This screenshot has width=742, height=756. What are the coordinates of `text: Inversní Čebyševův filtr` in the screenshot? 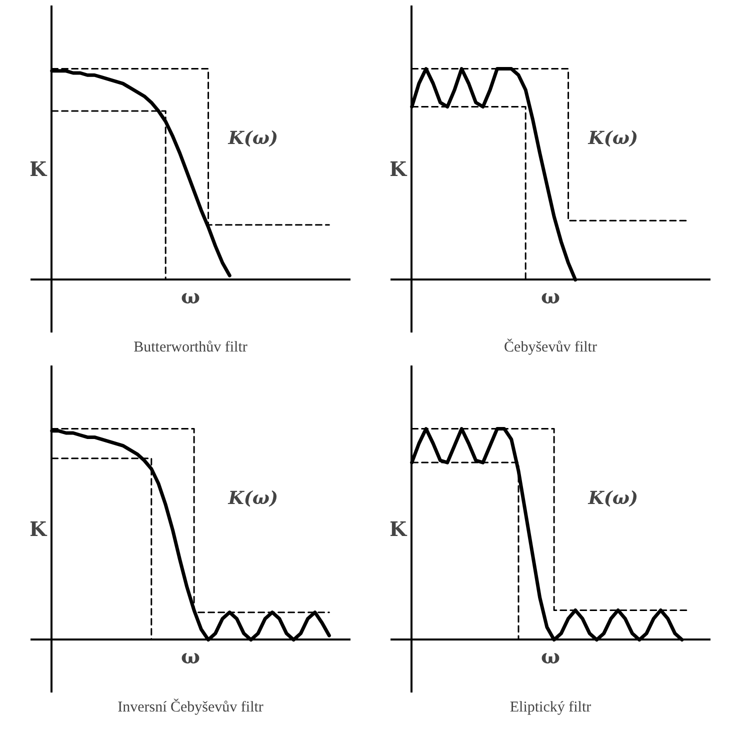 It's located at (191, 707).